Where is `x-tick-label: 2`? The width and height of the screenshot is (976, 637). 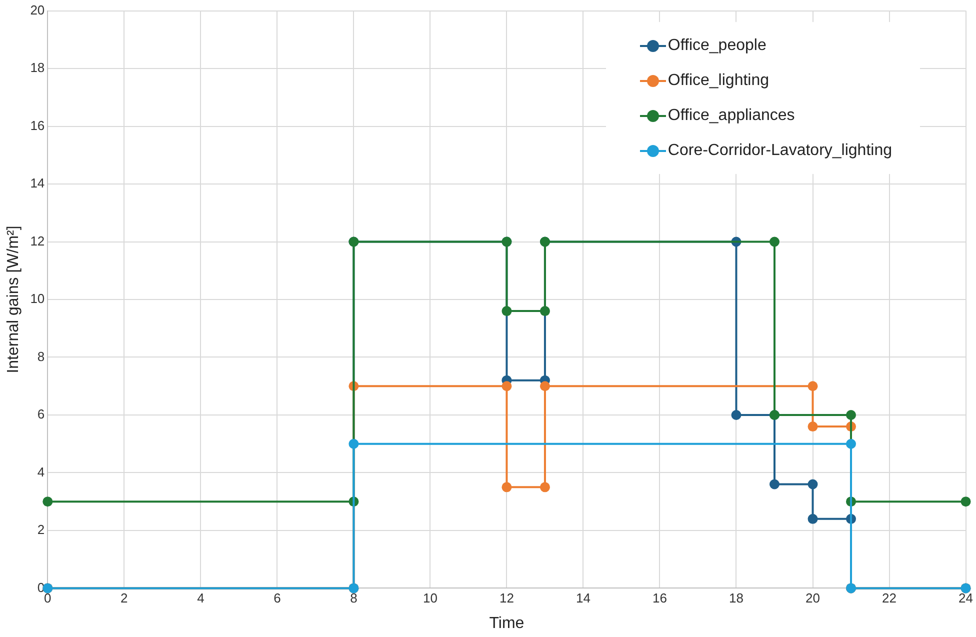
x-tick-label: 2 is located at coordinates (124, 598).